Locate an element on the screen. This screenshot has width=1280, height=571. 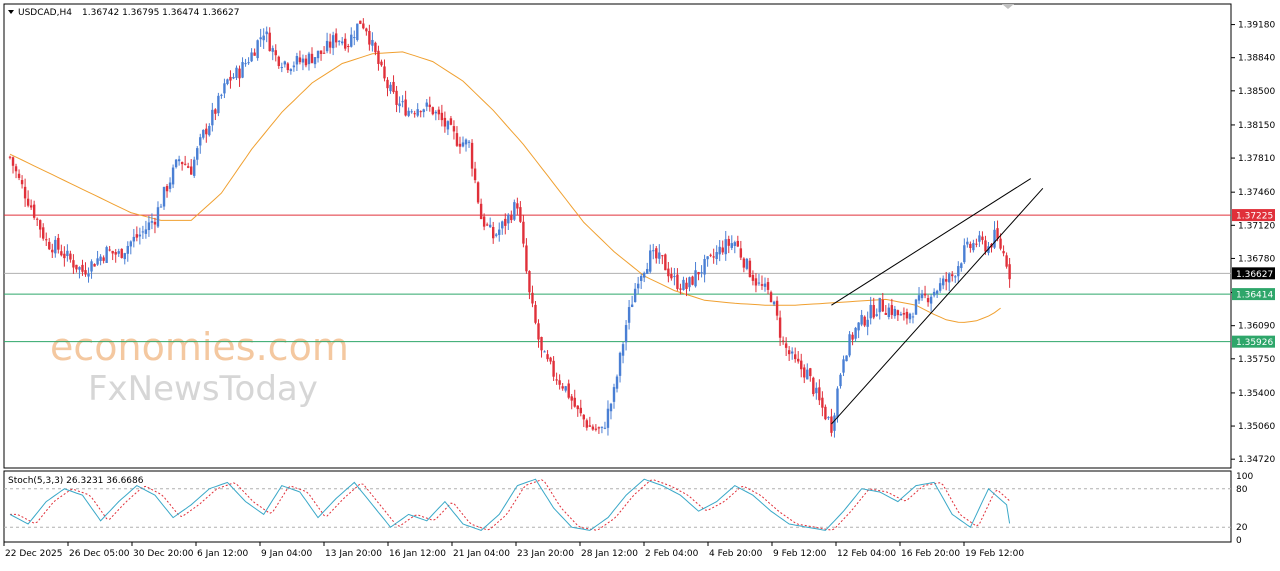
time-tick-label: 16 Jan 12:00 is located at coordinates (417, 554).